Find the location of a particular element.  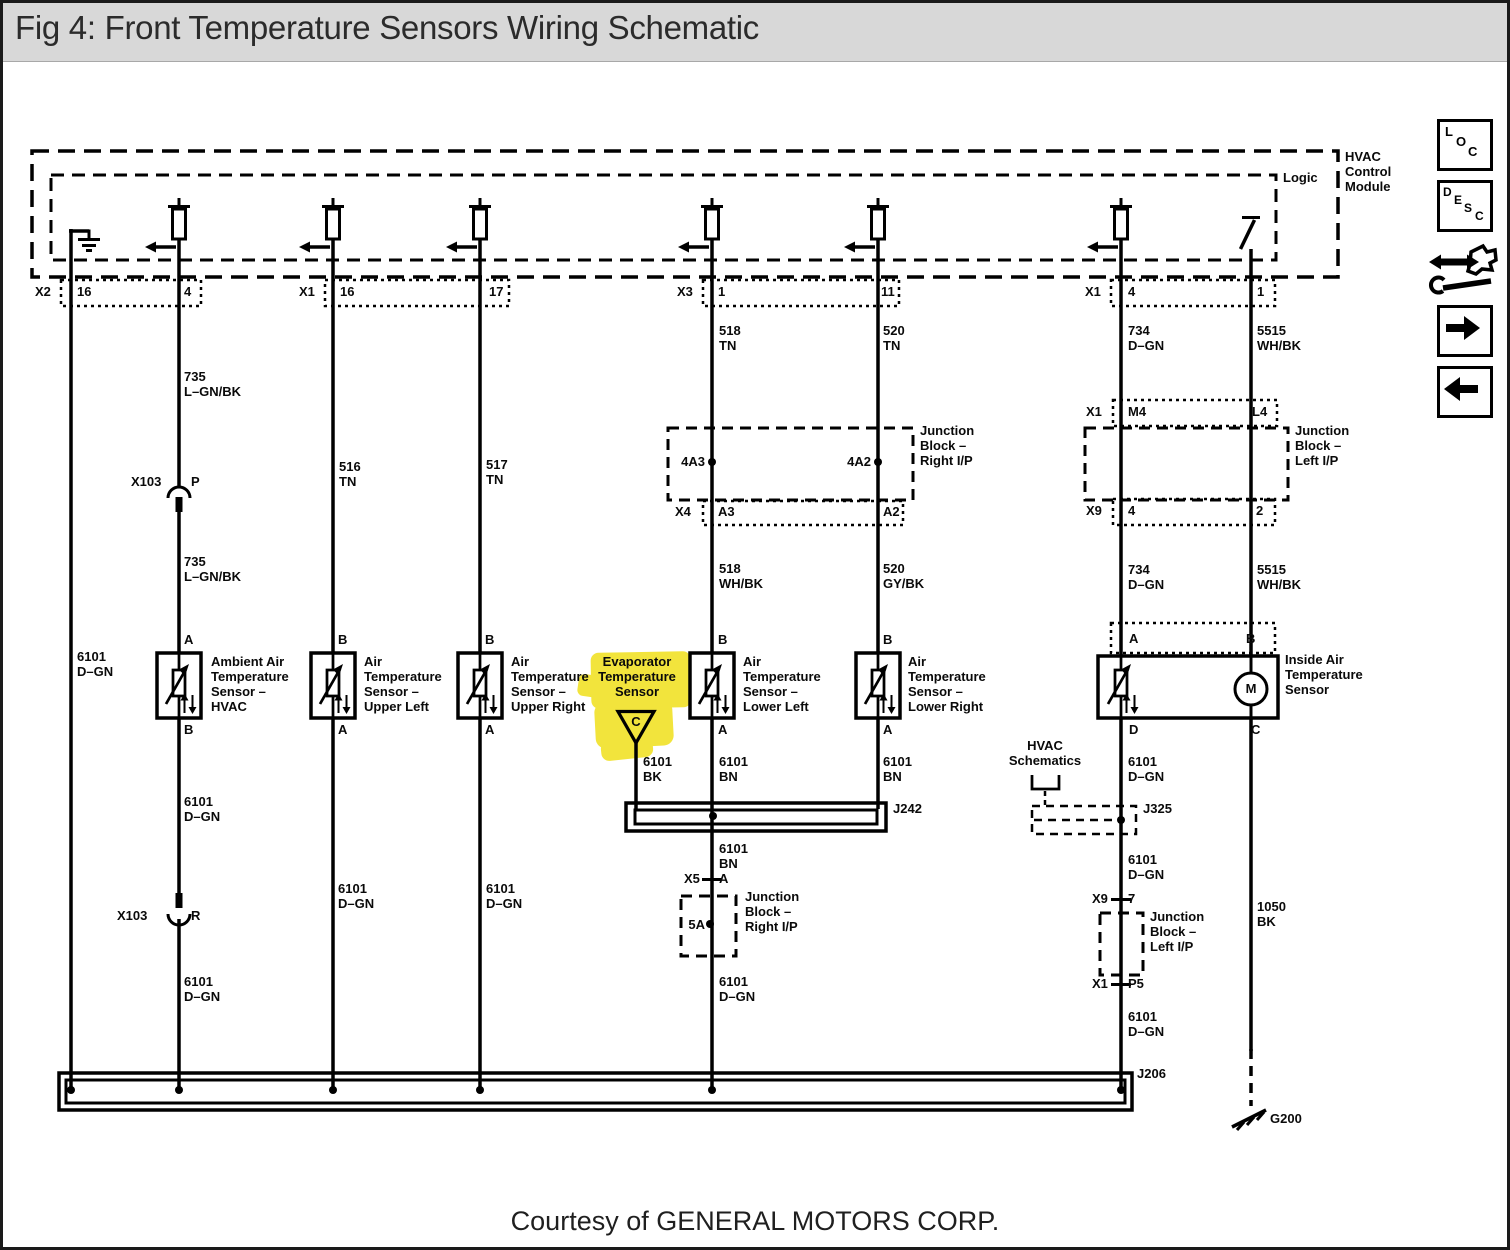

pin-label: 5A is located at coordinates (696, 924).